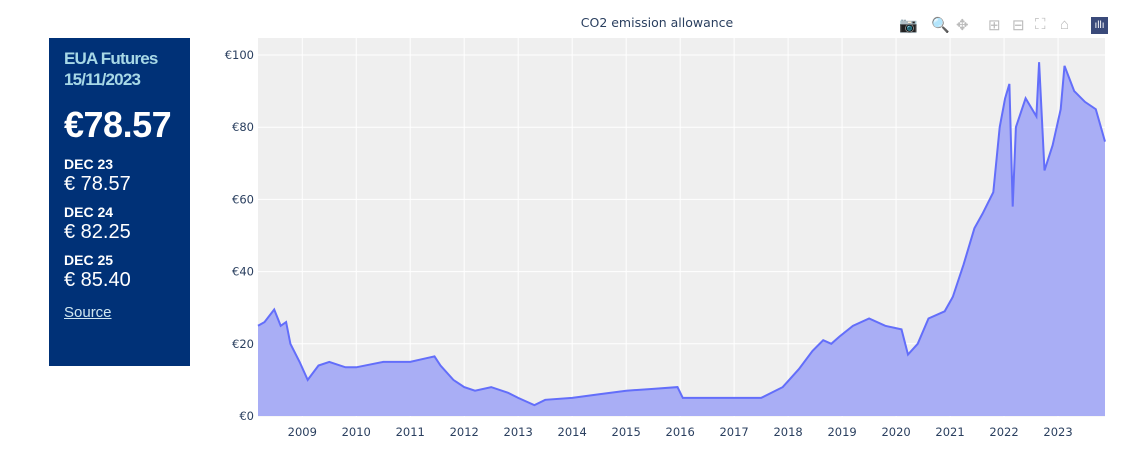 The image size is (1129, 472). I want to click on contract-value: € 82.25, so click(97, 232).